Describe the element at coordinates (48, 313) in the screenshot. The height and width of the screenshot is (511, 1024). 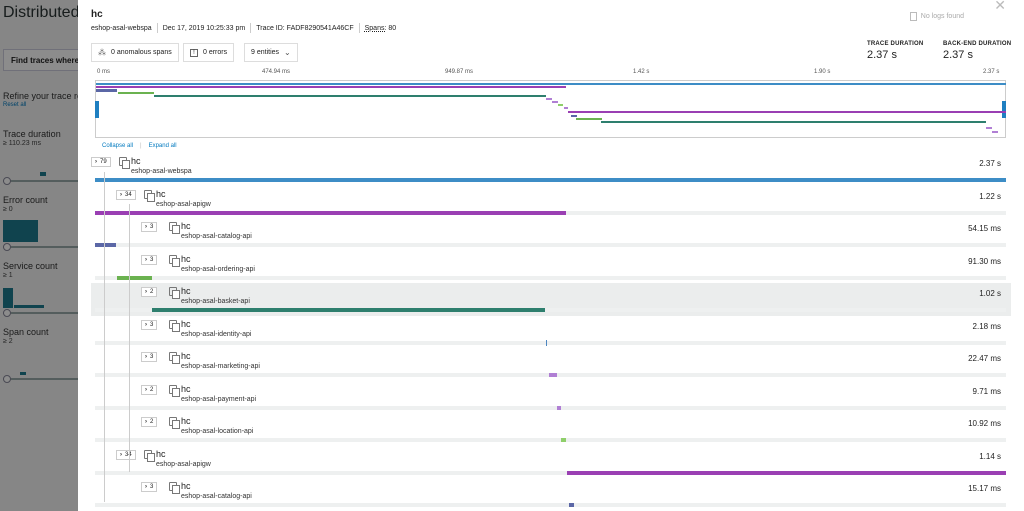
I see `services-slider` at that location.